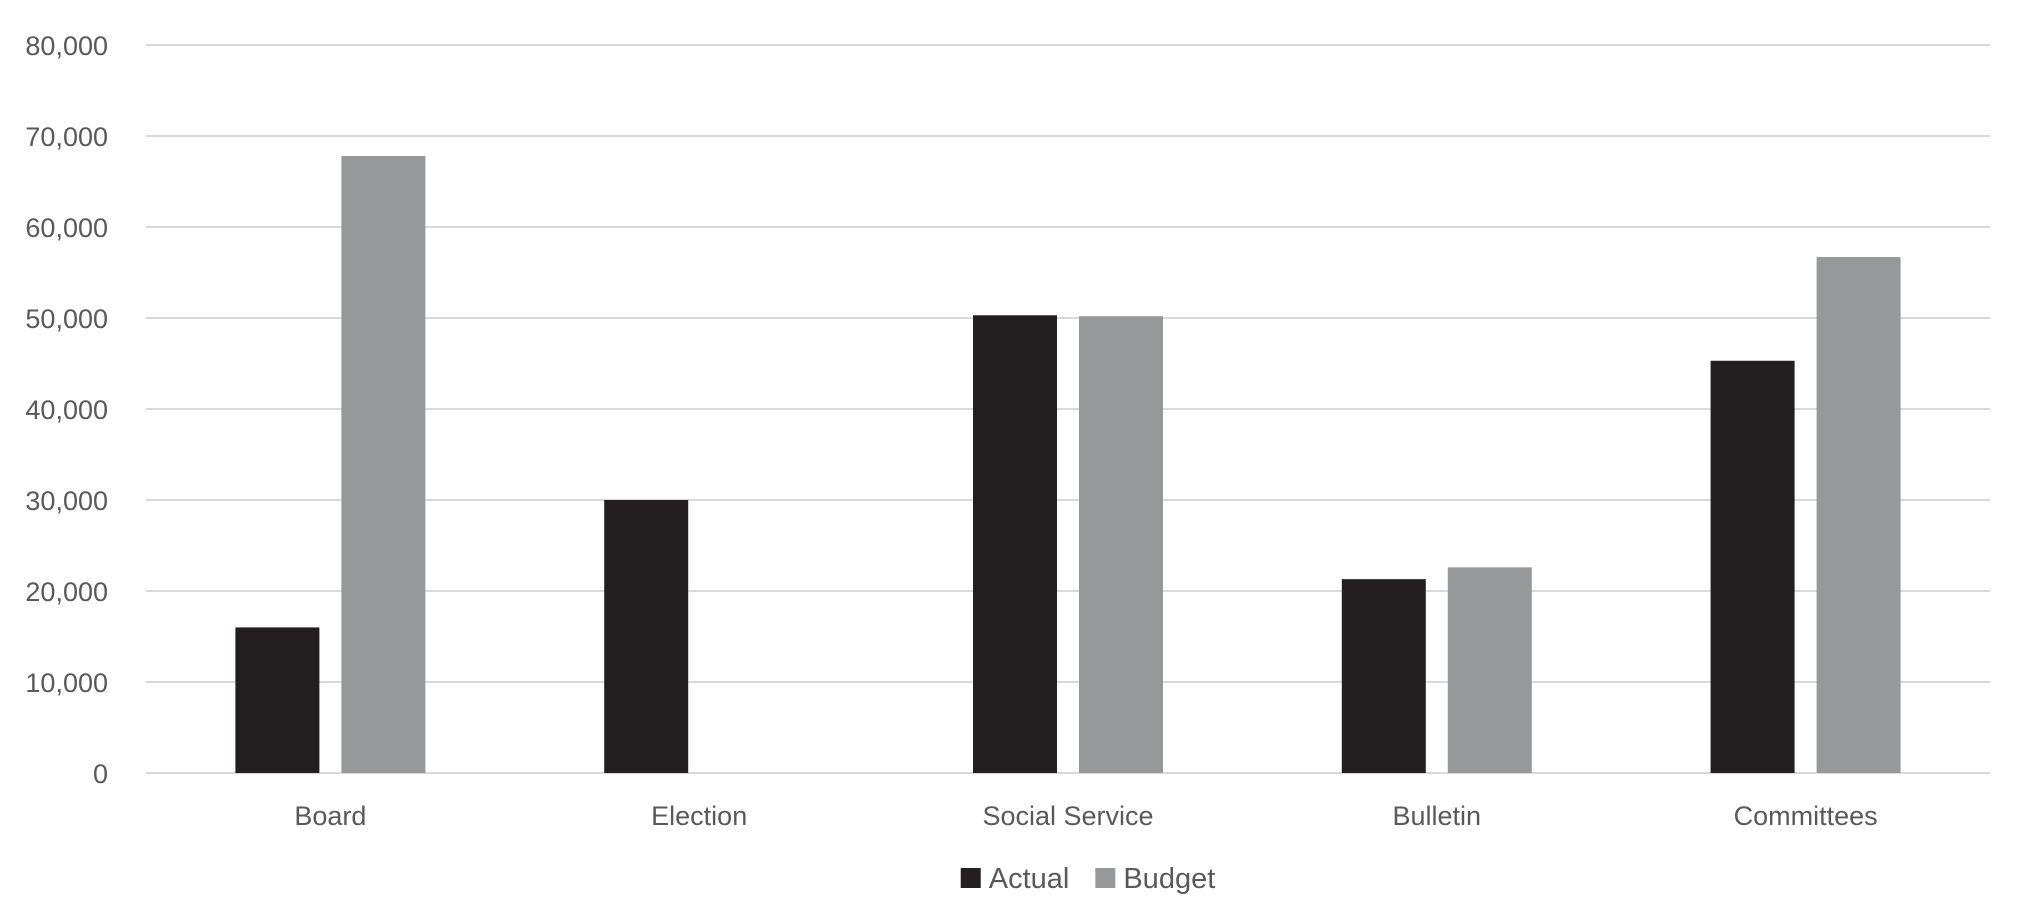 The height and width of the screenshot is (917, 2031). Describe the element at coordinates (1015, 544) in the screenshot. I see `bar-actual-social-service` at that location.